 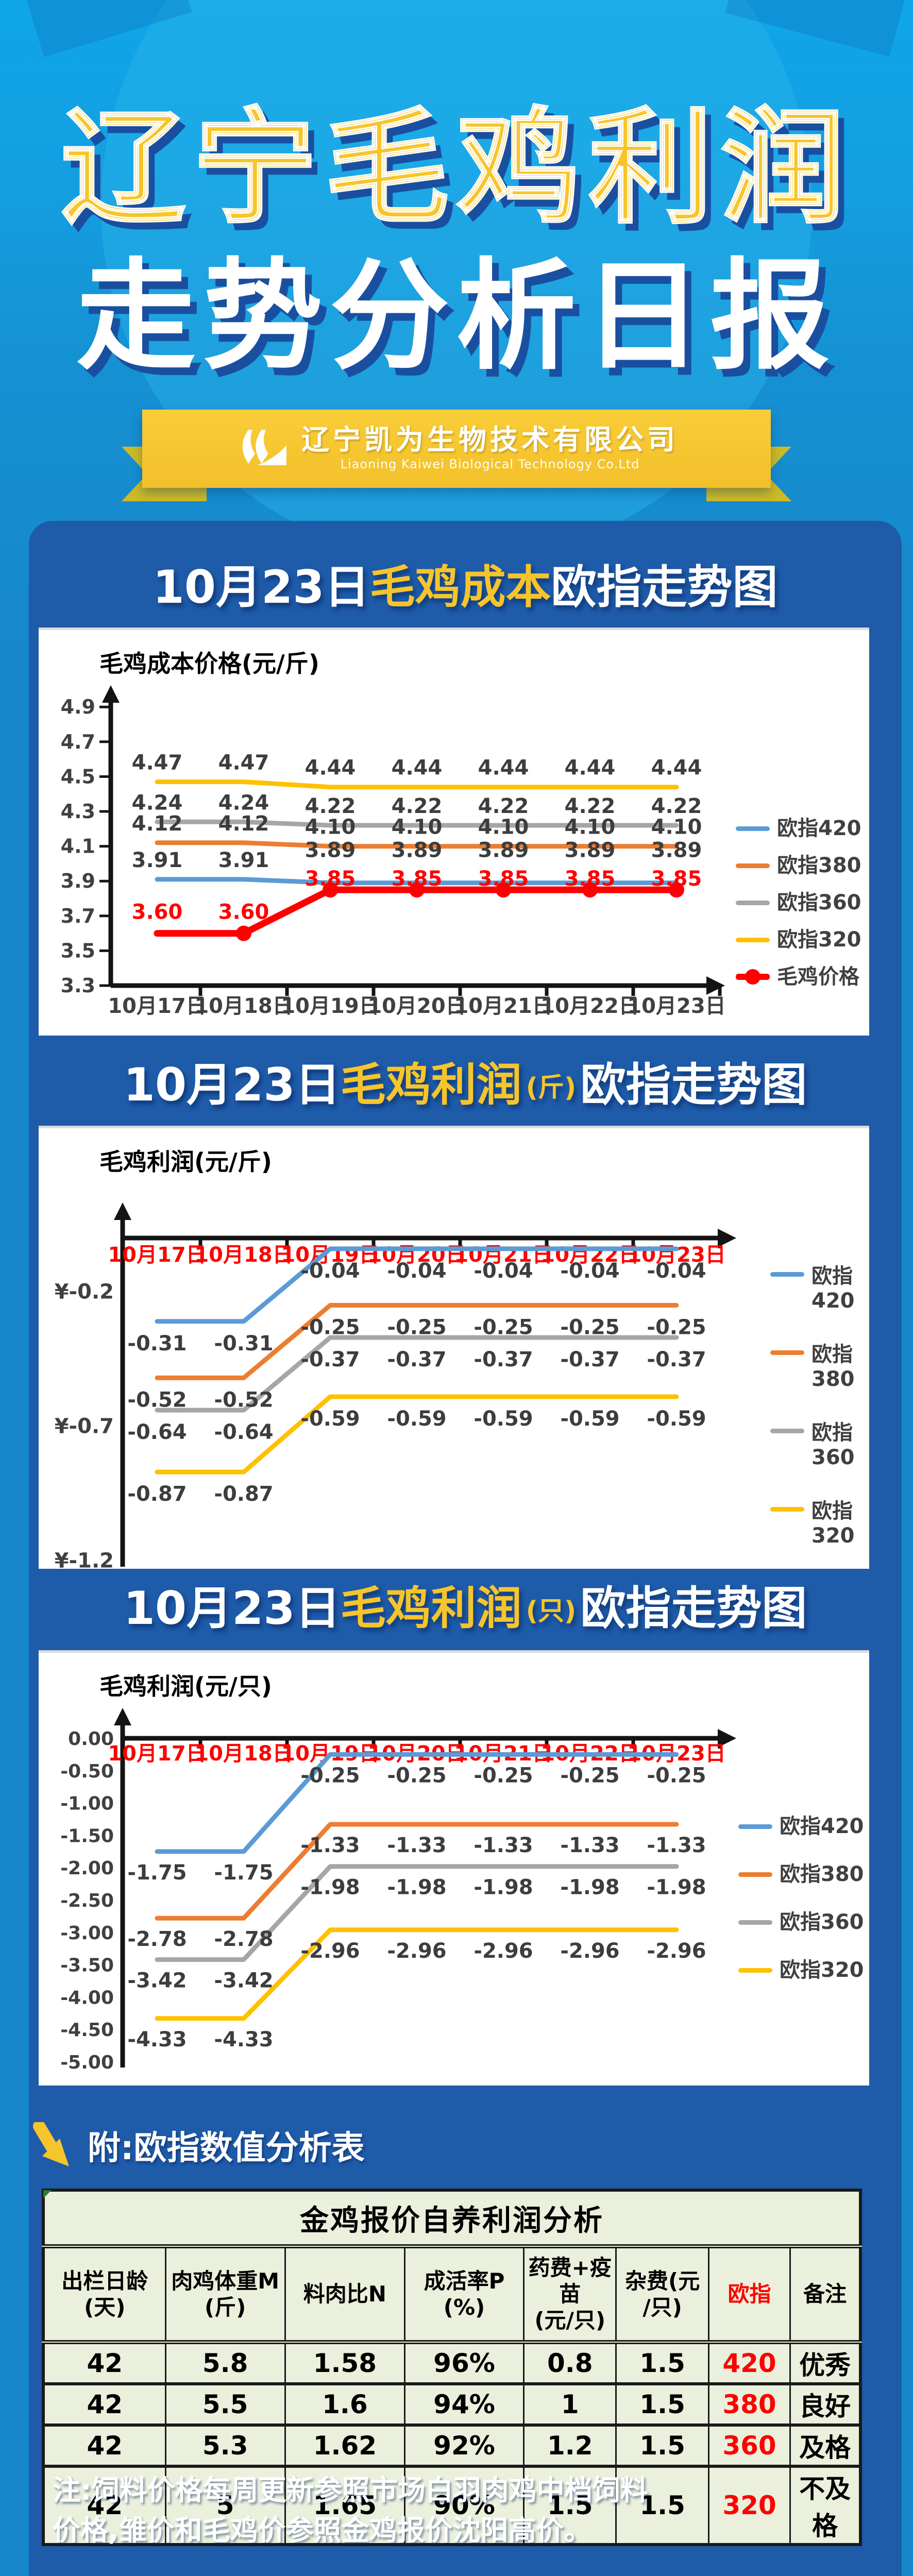 I want to click on legend-entry: 毛鸡价格, so click(x=798, y=976).